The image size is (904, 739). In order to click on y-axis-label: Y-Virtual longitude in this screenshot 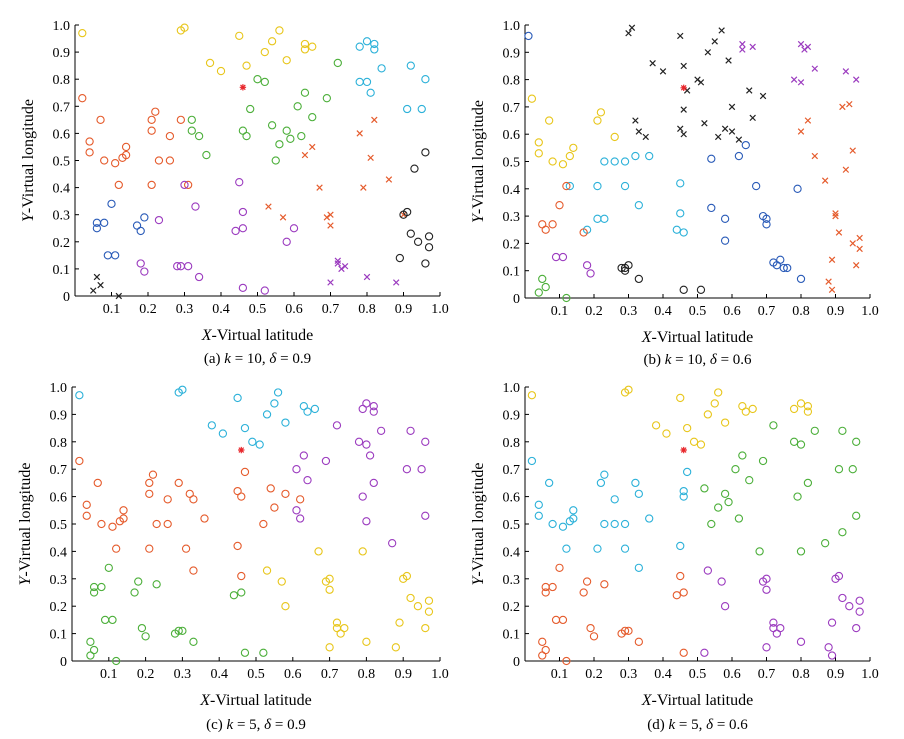, I will do `click(478, 161)`.